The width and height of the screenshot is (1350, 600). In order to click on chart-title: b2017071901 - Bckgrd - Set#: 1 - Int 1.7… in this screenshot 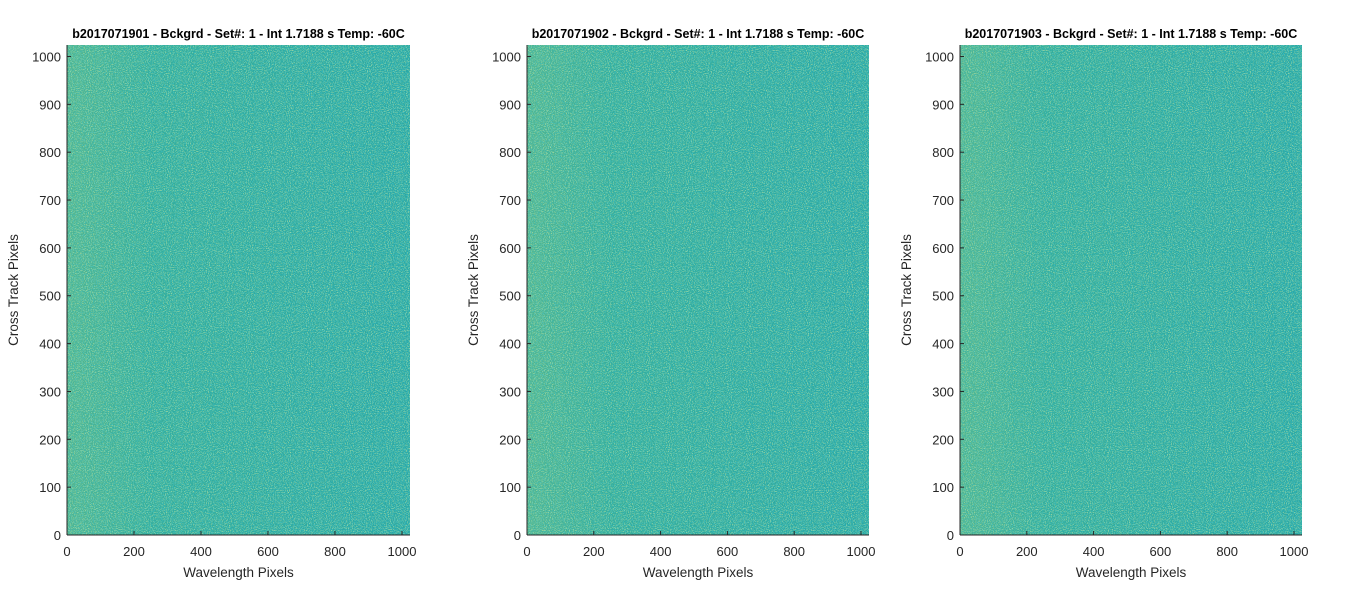, I will do `click(238, 34)`.